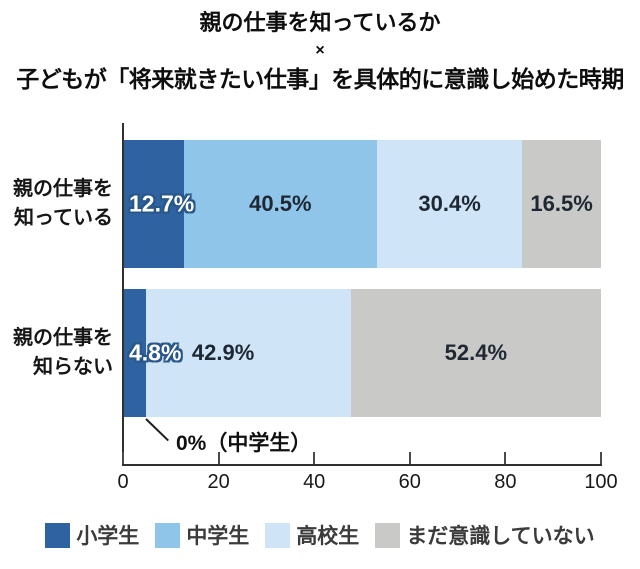 The image size is (640, 569). Describe the element at coordinates (56, 204) in the screenshot. I see `category-label: 親の仕事を知っている` at that location.